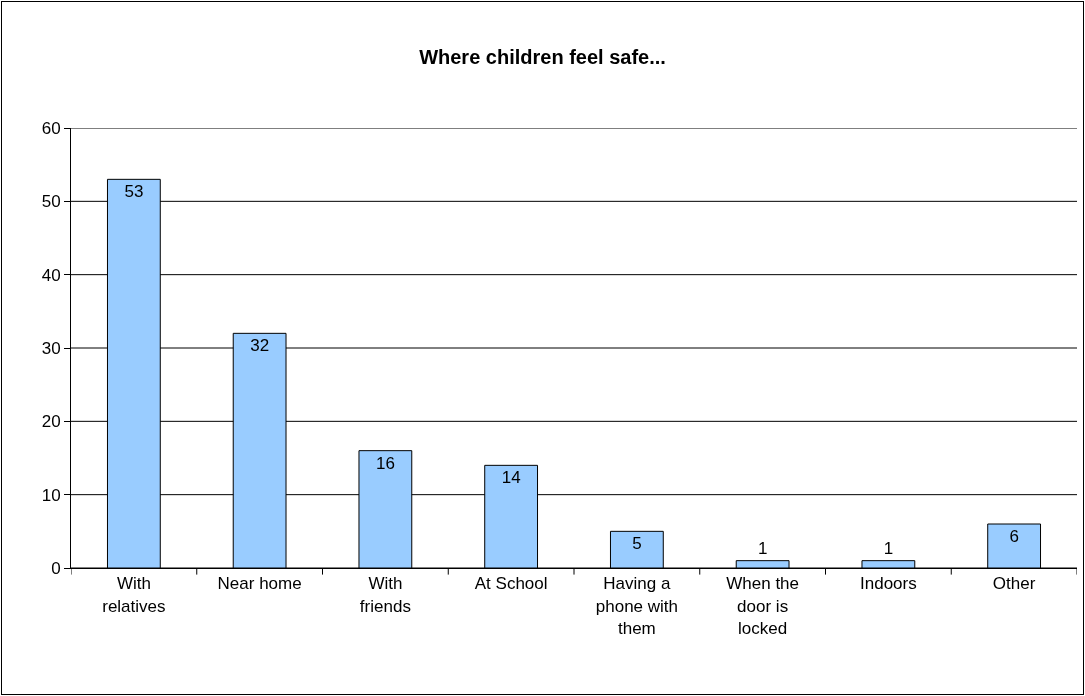 Image resolution: width=1085 pixels, height=696 pixels. Describe the element at coordinates (511, 584) in the screenshot. I see `x-tick-label: At School` at that location.